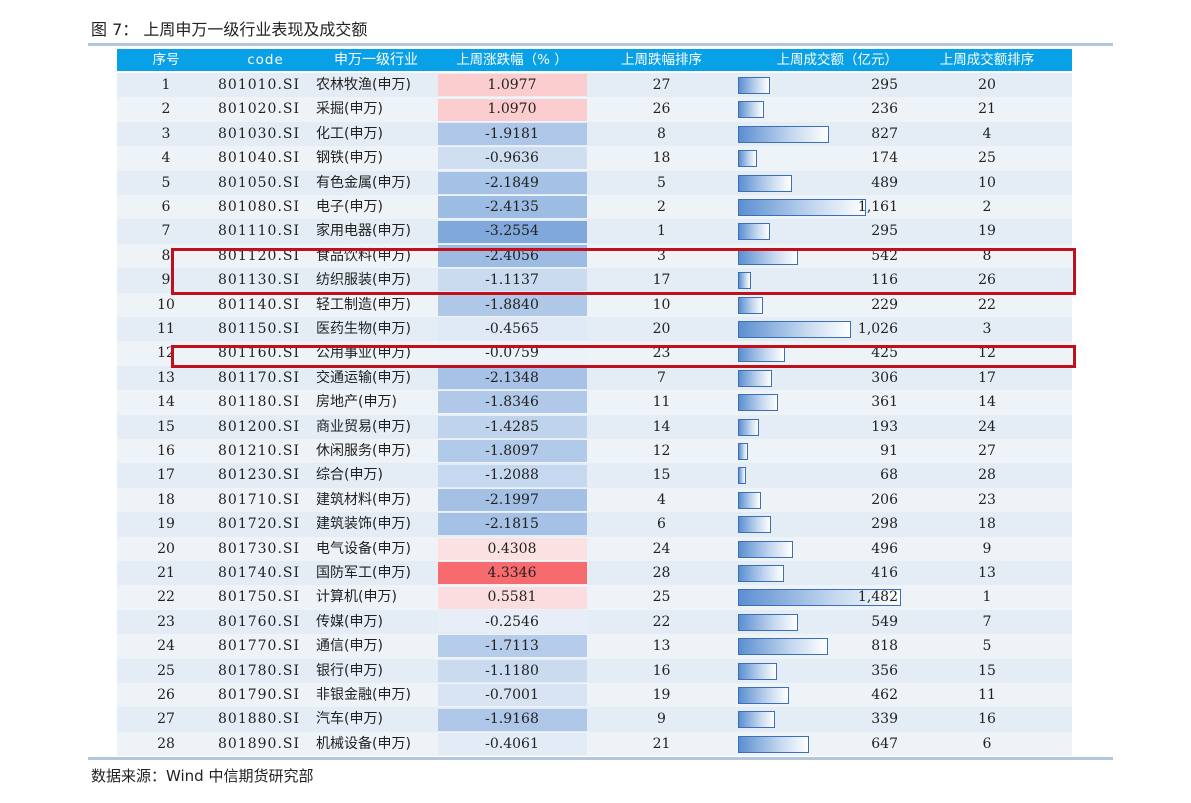 The image size is (1191, 803). Describe the element at coordinates (987, 621) in the screenshot. I see `row-volume-rank: 7` at that location.